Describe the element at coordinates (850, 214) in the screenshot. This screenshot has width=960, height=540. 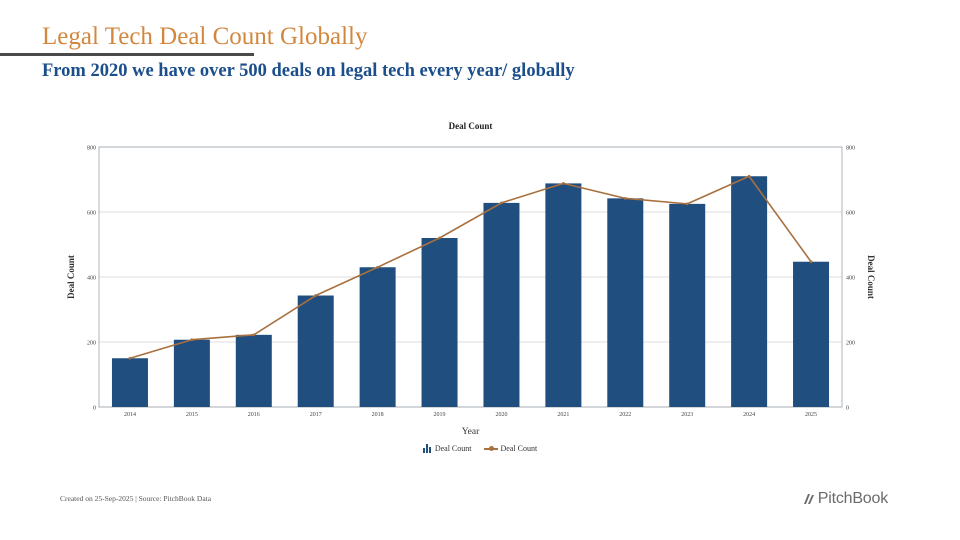
I see `y-tick-right-600: 600` at that location.